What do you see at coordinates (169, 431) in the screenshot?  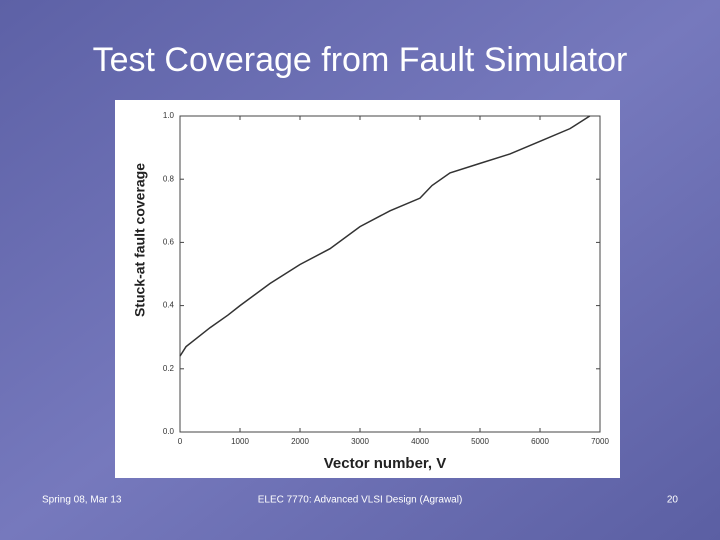 I see `y-tick-label: 0.0` at bounding box center [169, 431].